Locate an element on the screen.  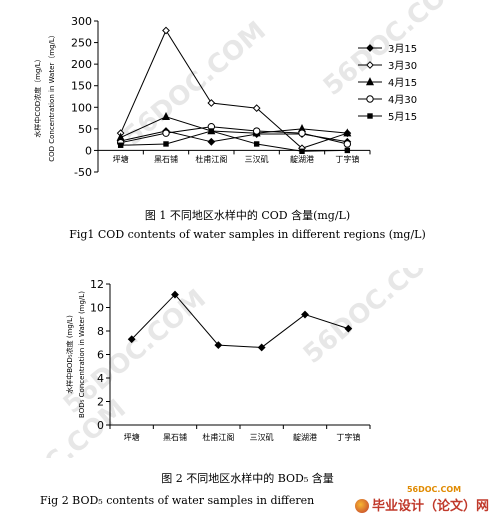
y-tick-label: 50 is located at coordinates (85, 129).